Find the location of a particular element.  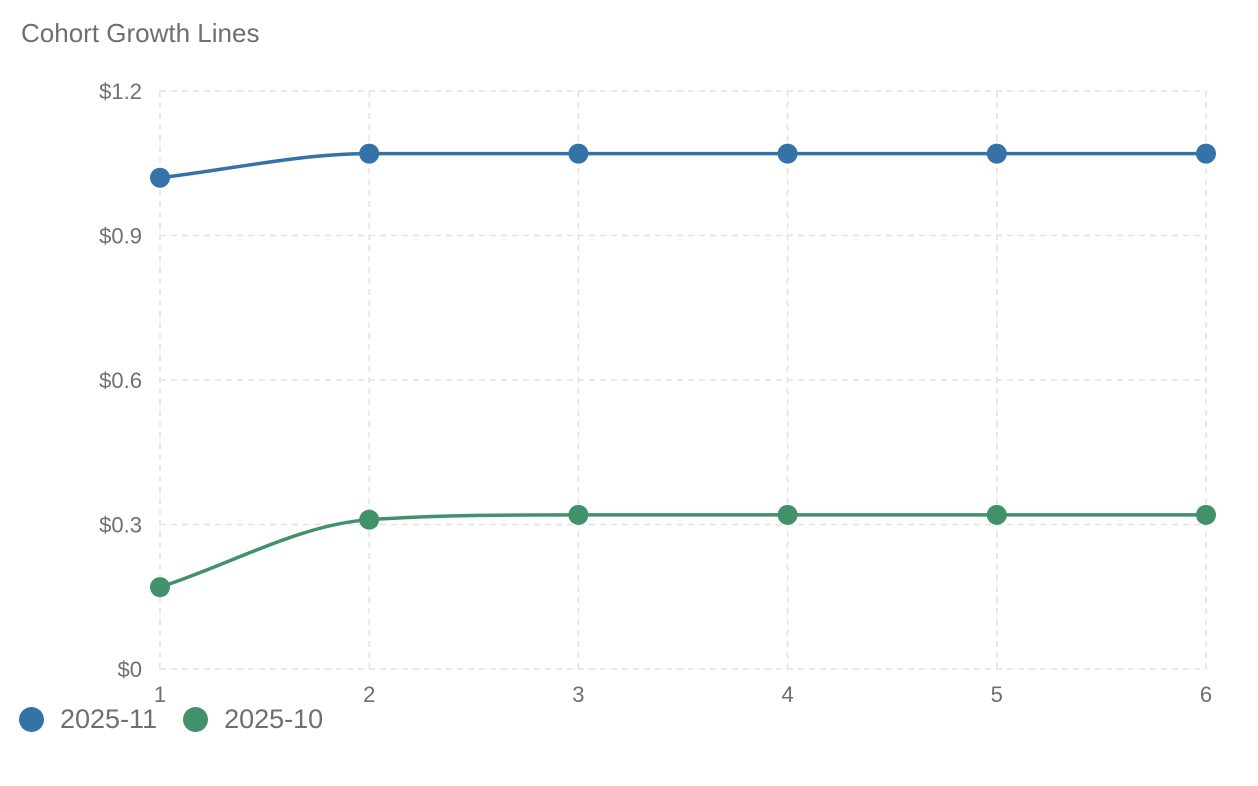

x-tick-label: 1 is located at coordinates (160, 694).